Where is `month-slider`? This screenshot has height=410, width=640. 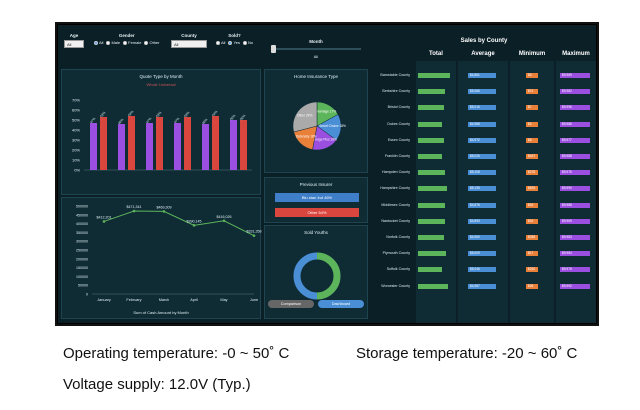
month-slider is located at coordinates (316, 49).